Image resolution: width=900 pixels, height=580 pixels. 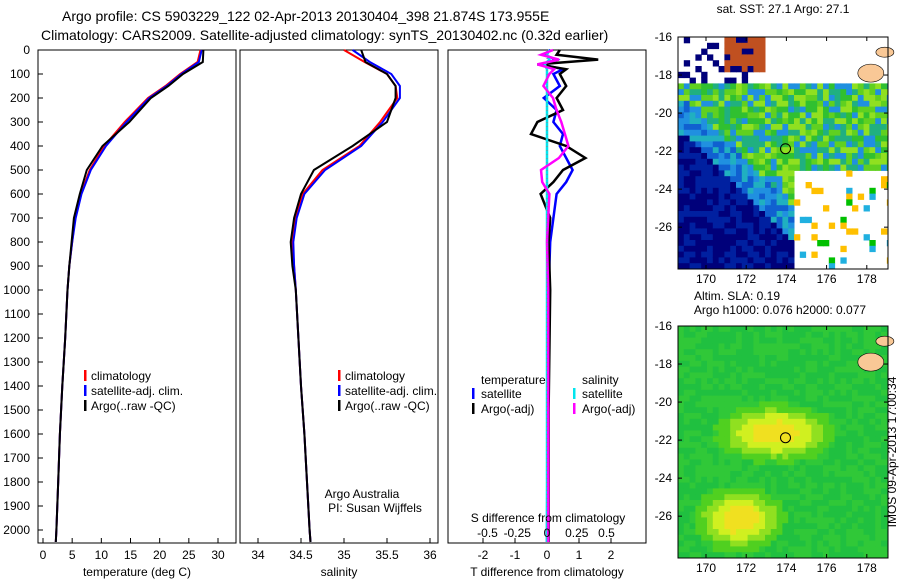 I want to click on map-lat-label: -26, so click(x=664, y=516).